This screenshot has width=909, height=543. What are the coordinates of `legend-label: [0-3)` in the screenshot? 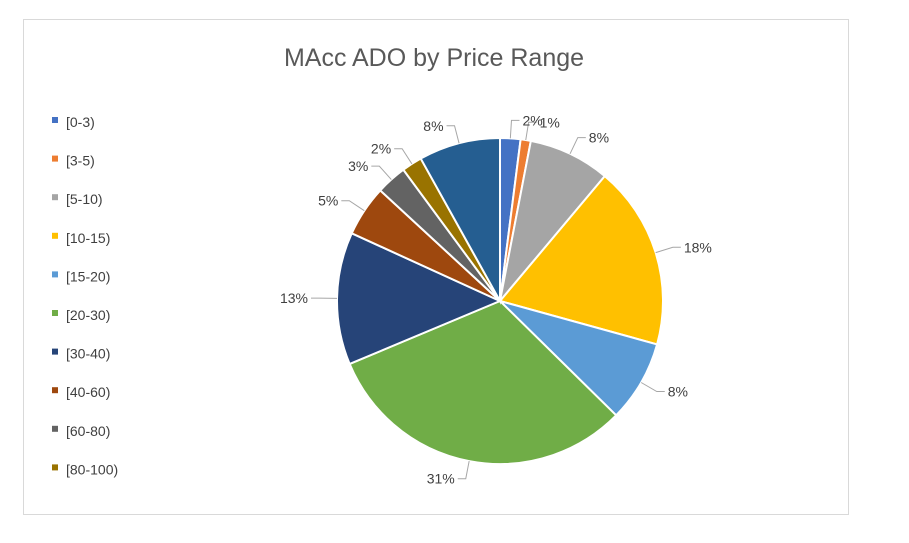 It's located at (80, 122).